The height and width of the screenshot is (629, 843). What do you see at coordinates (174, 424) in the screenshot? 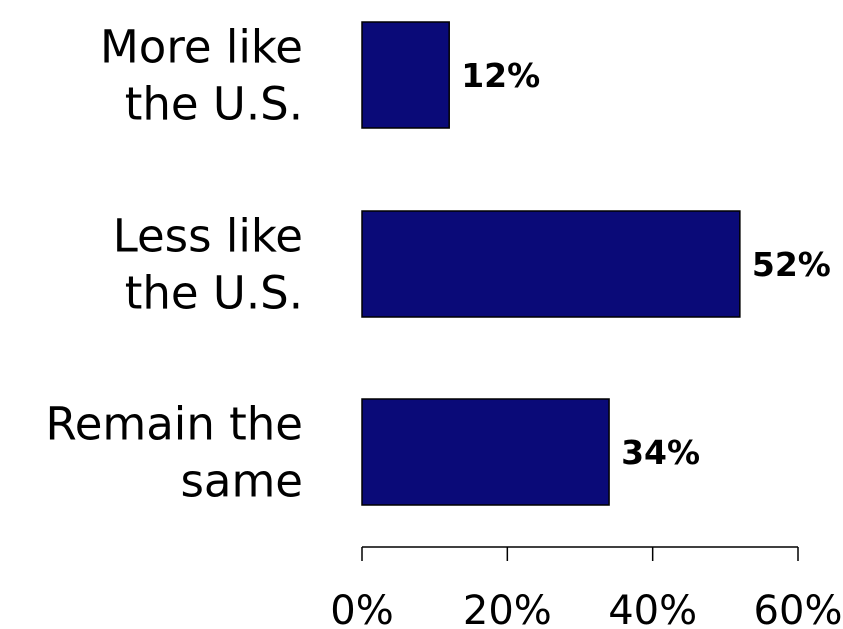
I see `category-label-3-line-1: Remain the` at bounding box center [174, 424].